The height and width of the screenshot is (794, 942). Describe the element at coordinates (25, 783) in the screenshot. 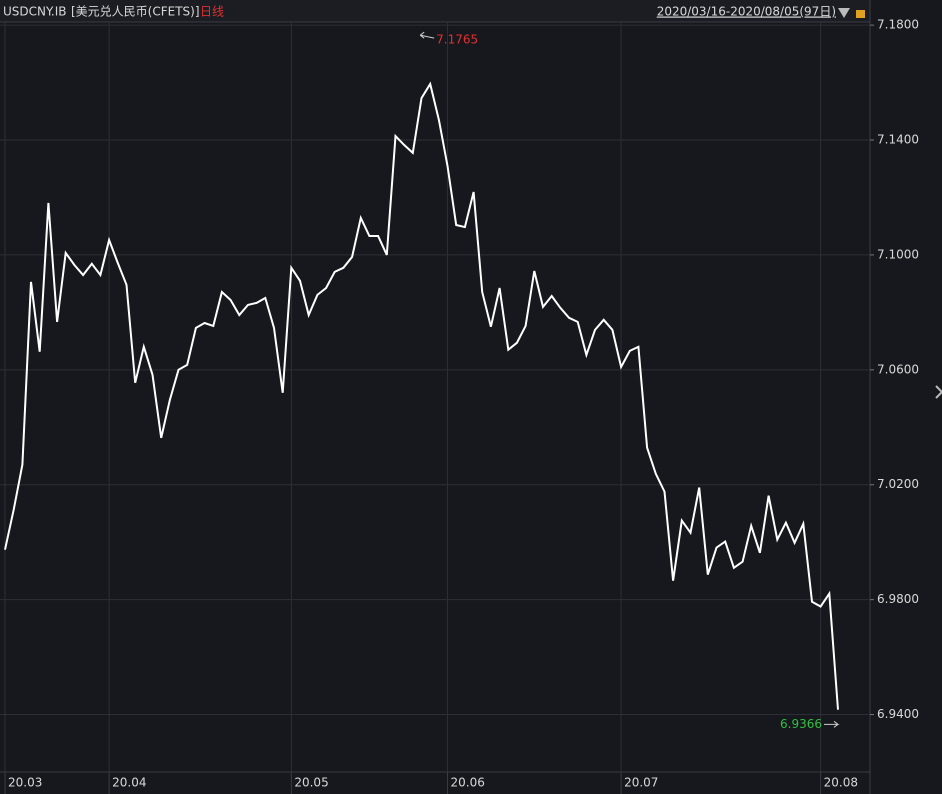

I see `x-tick-label: 20.03` at that location.